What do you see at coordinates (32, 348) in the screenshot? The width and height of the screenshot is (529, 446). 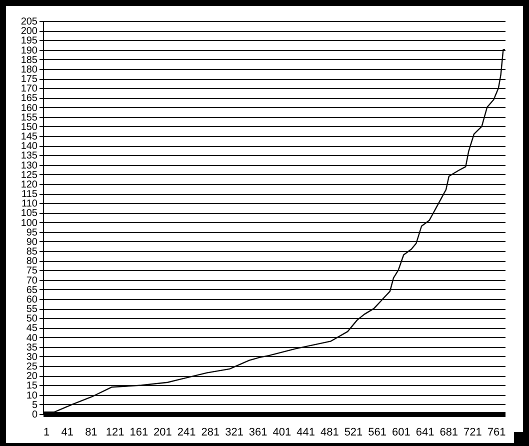 I see `y-tick-label: 35` at bounding box center [32, 348].